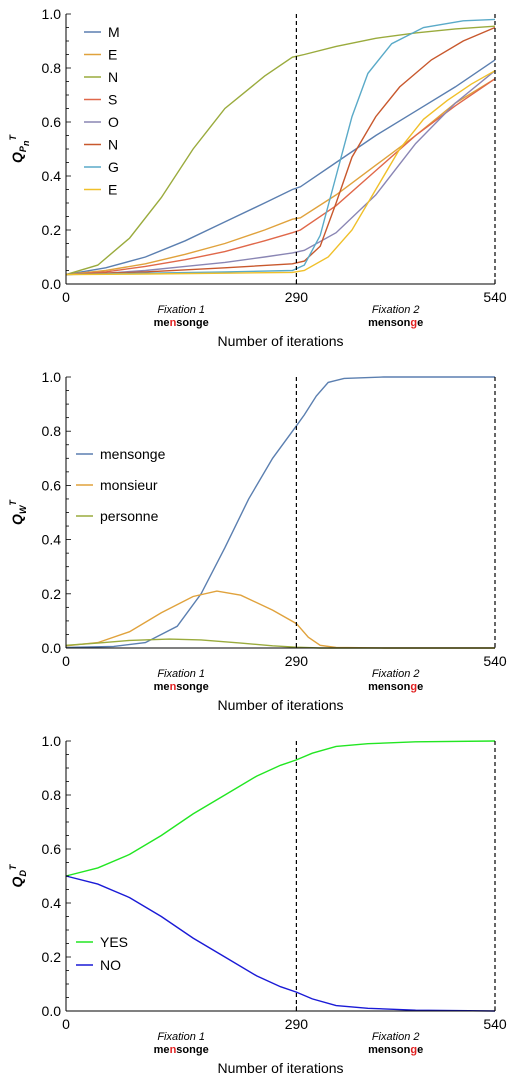  Describe the element at coordinates (129, 516) in the screenshot. I see `legend-label-2: personne` at that location.